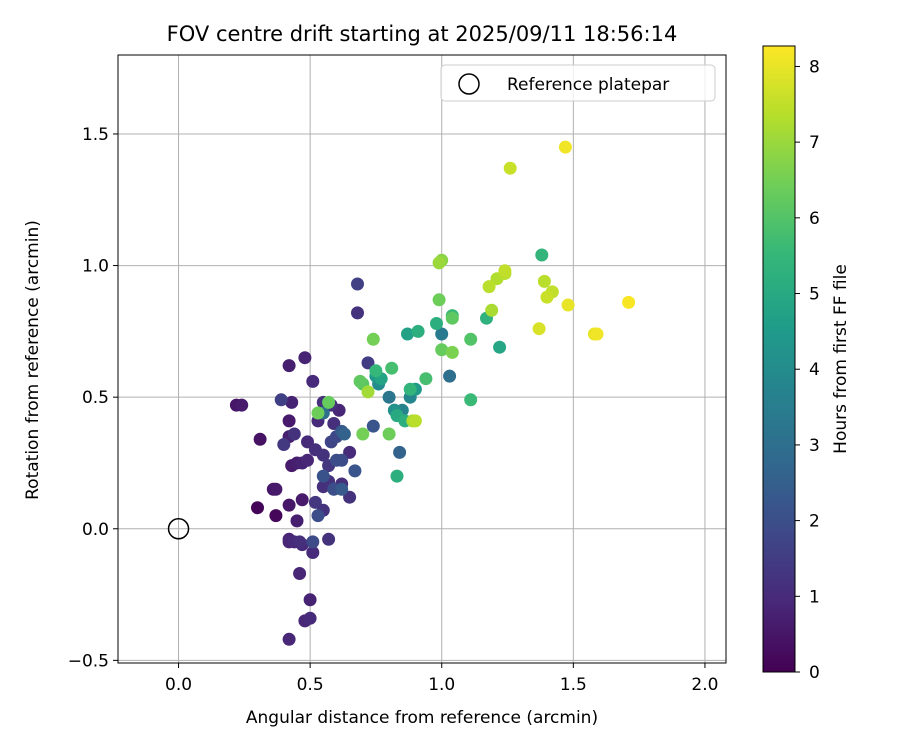  What do you see at coordinates (469, 84) in the screenshot?
I see `legend-marker-reference` at bounding box center [469, 84].